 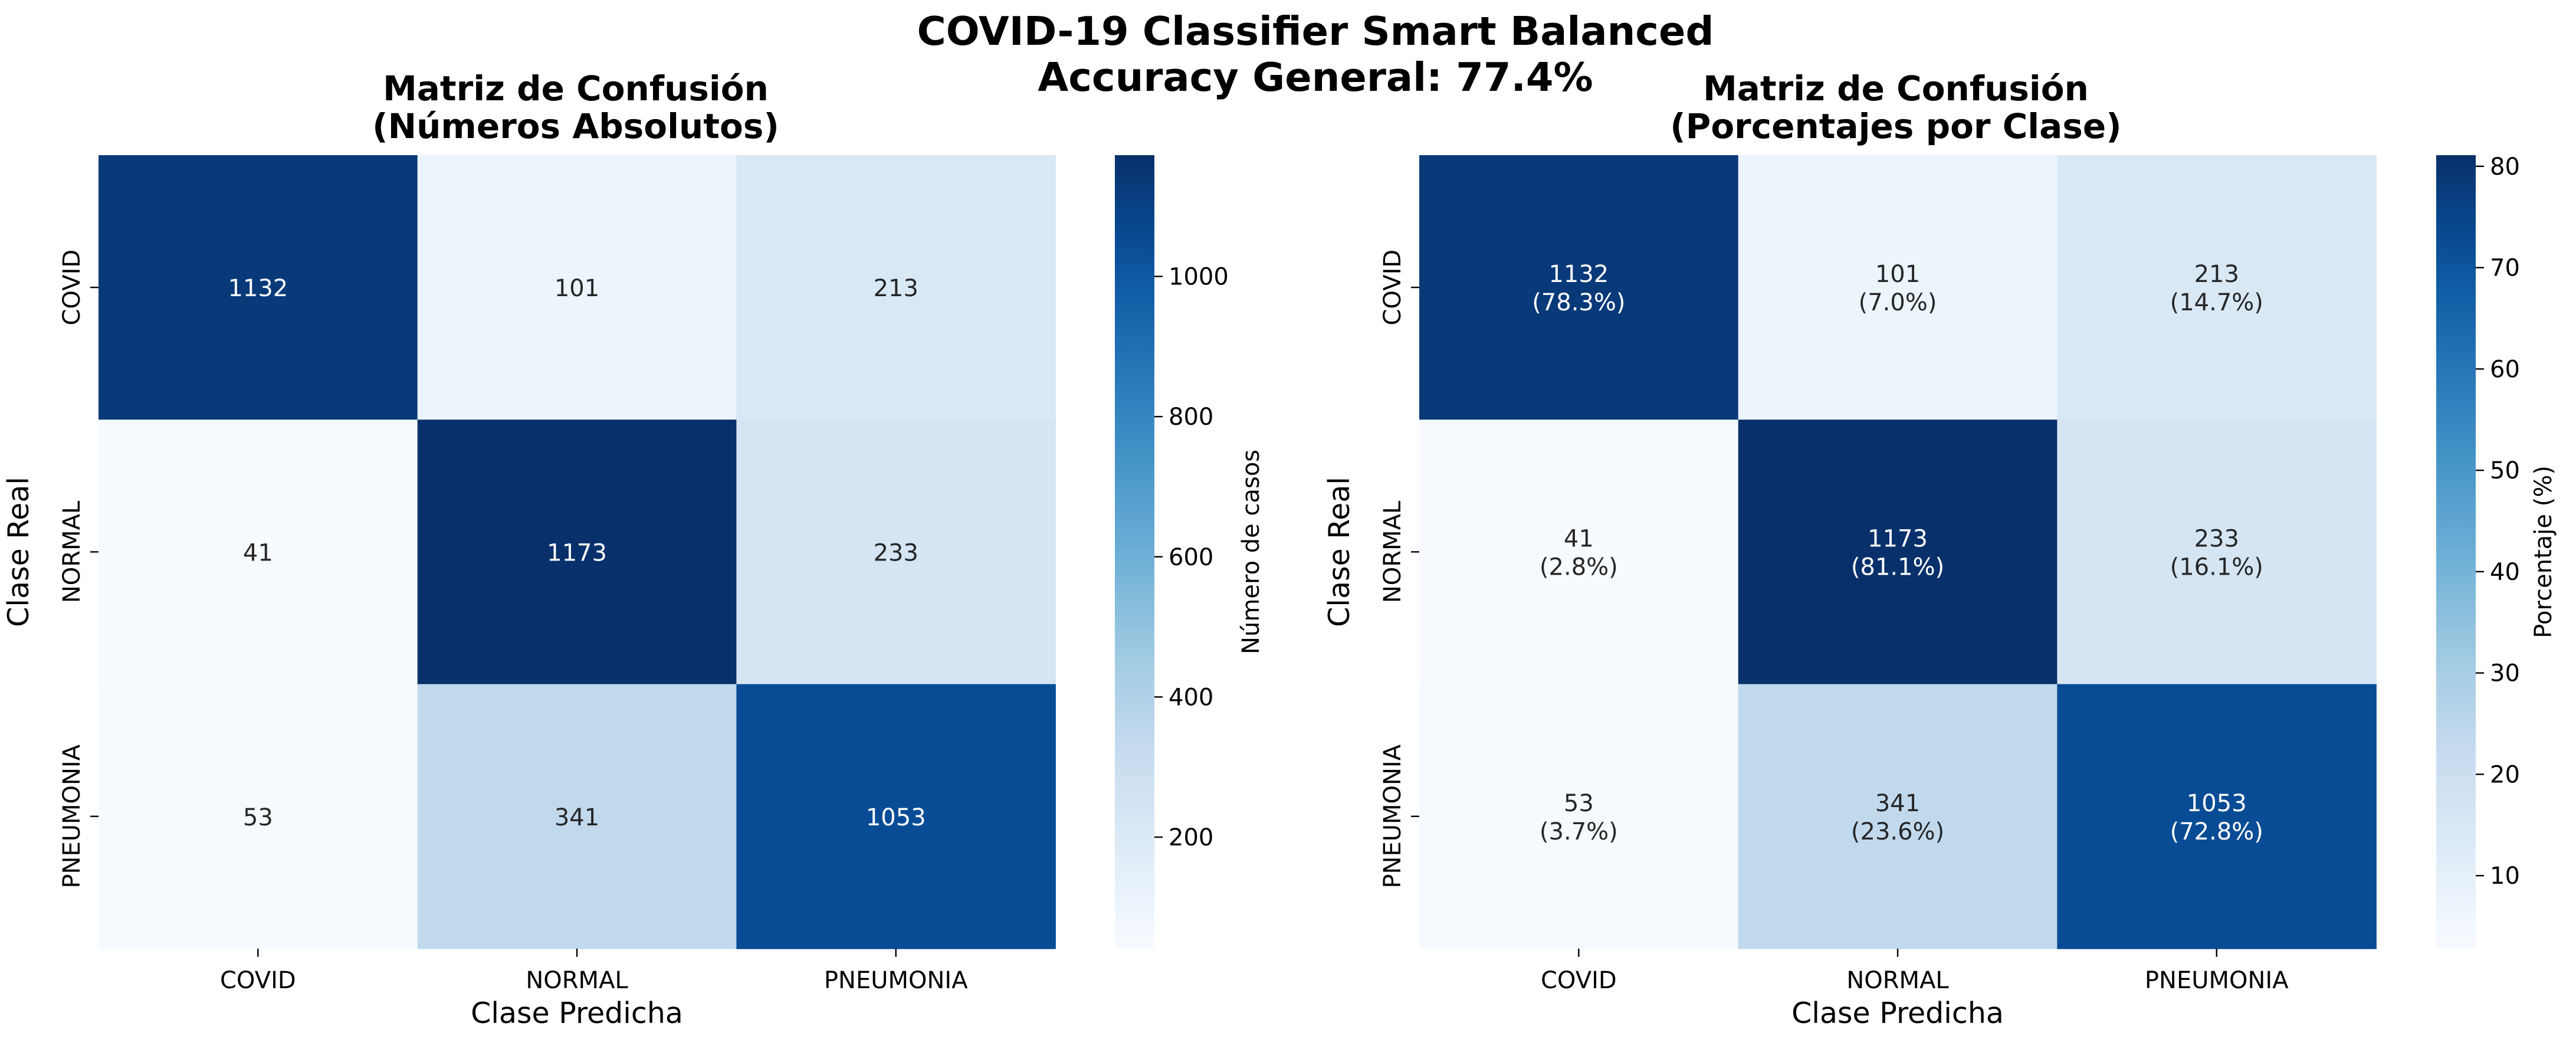 What do you see at coordinates (1578, 303) in the screenshot?
I see `cell-value-label: (78.3%)` at bounding box center [1578, 303].